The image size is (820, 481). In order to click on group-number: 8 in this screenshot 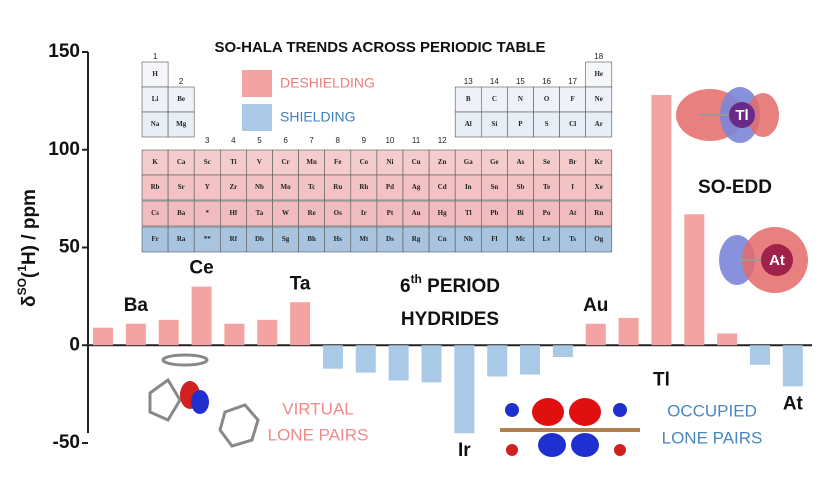, I will do `click(338, 140)`.